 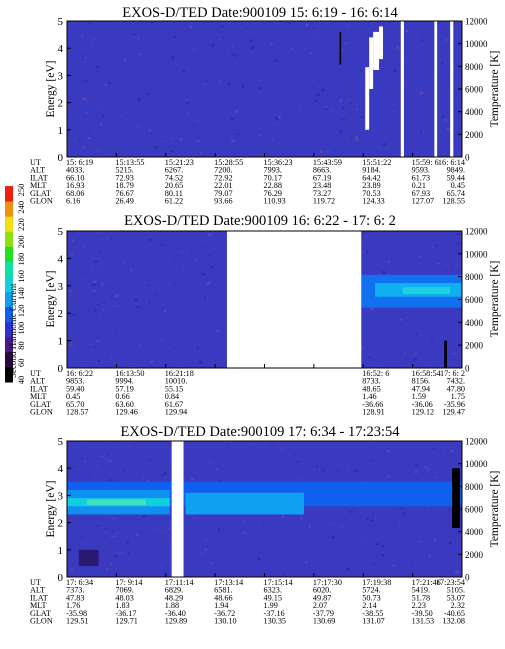 I want to click on ephemeris-cell: 70.17, so click(x=273, y=177).